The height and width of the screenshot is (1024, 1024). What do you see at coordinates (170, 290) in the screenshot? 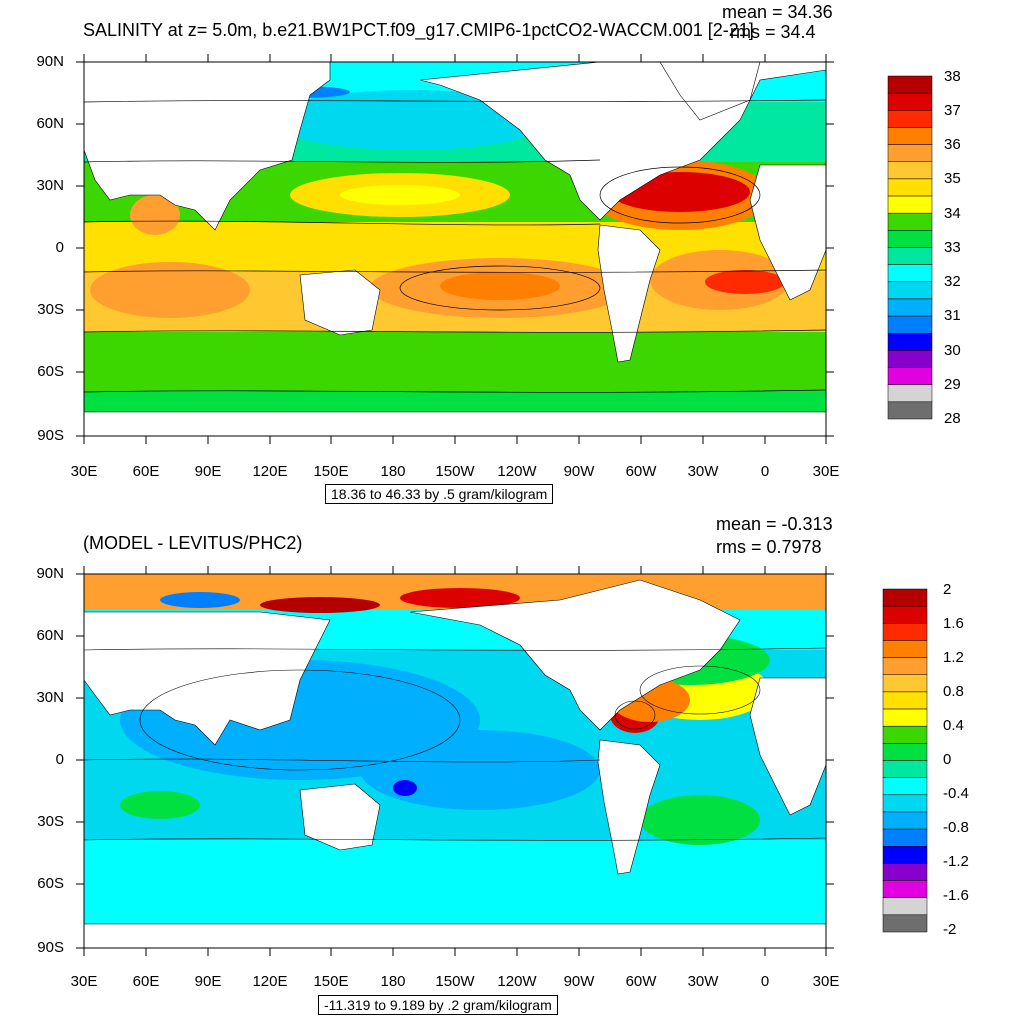
I see `indian-gyre` at bounding box center [170, 290].